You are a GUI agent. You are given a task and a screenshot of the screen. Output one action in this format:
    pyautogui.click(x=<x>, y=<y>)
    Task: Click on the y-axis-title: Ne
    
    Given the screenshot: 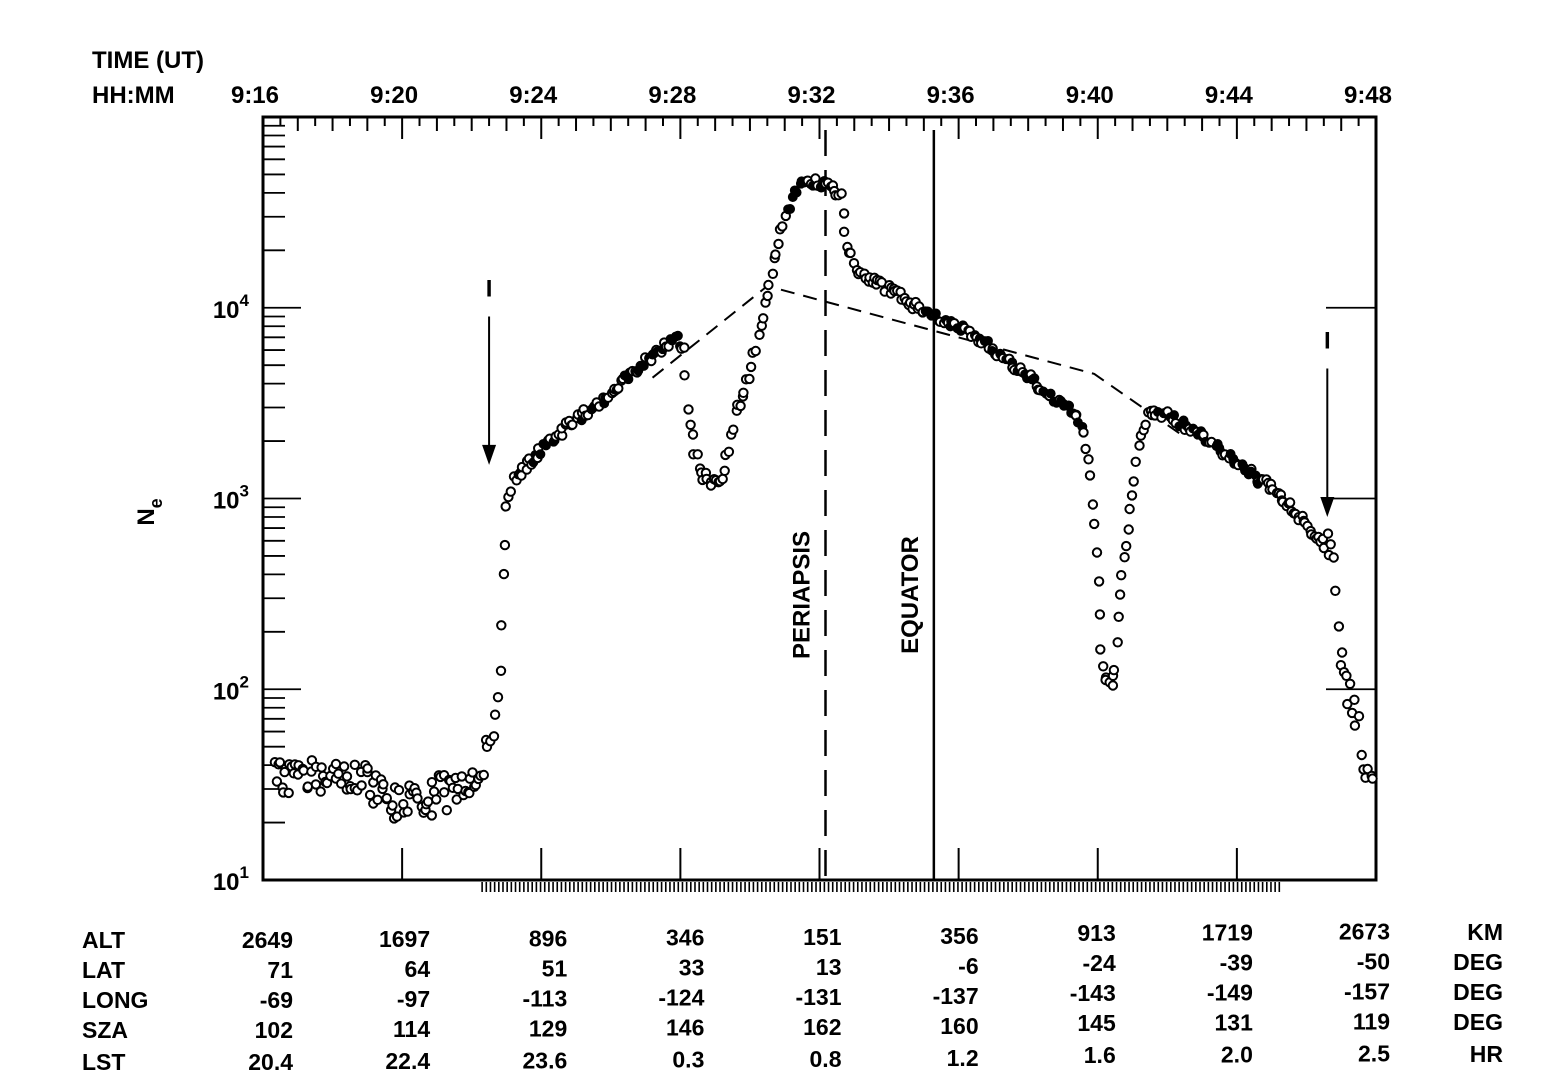 What is the action you would take?
    pyautogui.click(x=149, y=511)
    